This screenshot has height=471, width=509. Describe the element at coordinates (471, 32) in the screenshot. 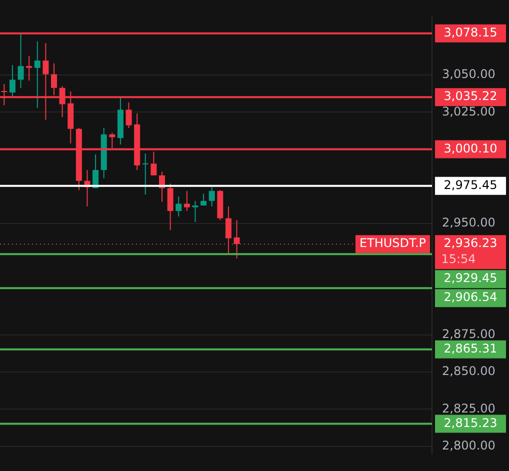

I see `ref-line-label: 3,078.15` at that location.